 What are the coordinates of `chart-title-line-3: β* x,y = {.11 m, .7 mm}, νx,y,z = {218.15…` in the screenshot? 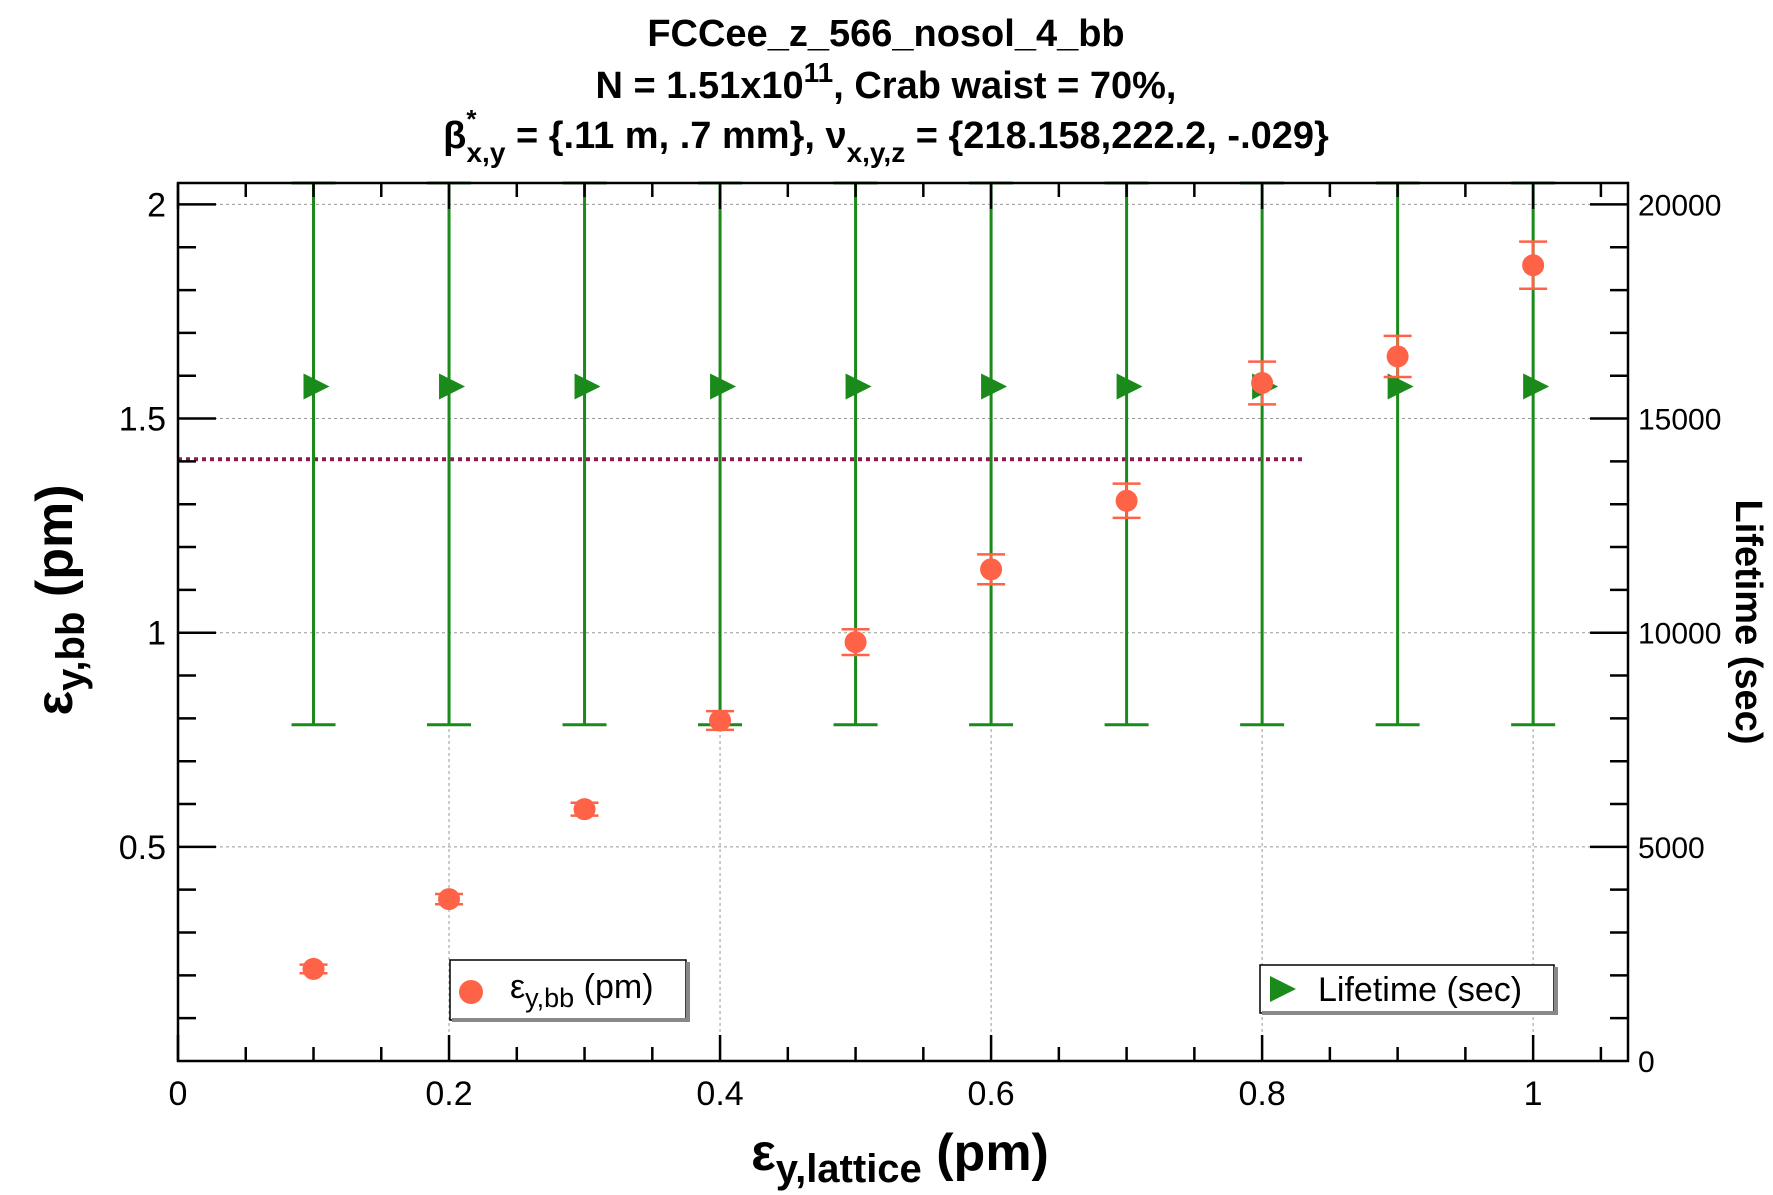 It's located at (886, 136).